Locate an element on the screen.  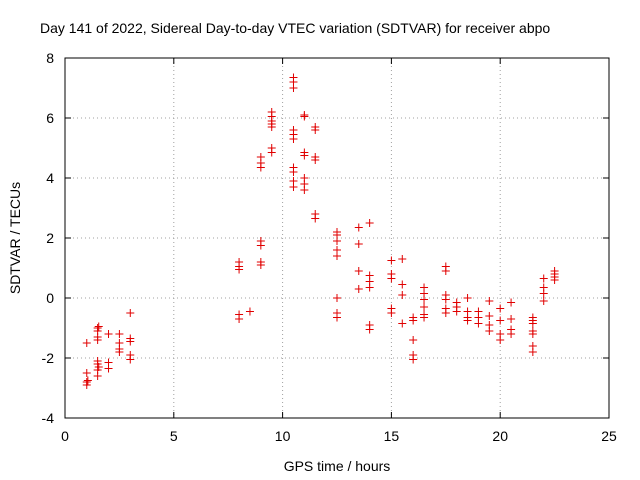
x-tick-labels: 0 5 10 15 20 25 is located at coordinates (339, 436).